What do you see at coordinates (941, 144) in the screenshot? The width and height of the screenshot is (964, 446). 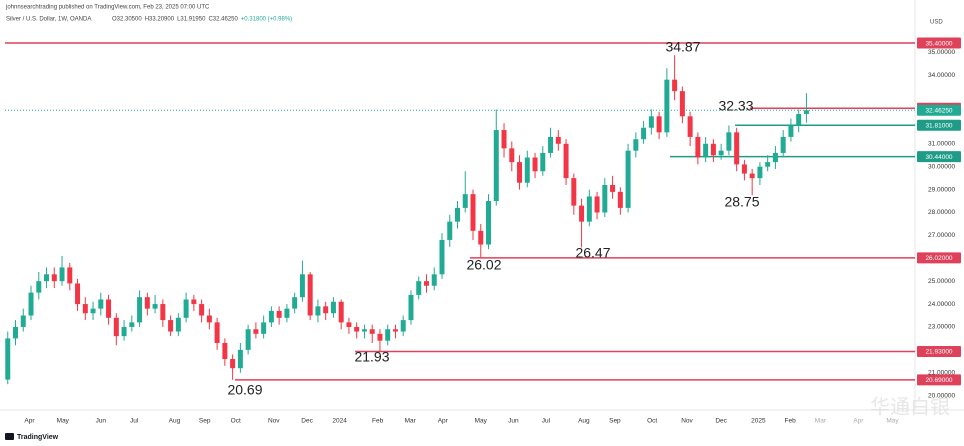 I see `y-tick-label: 31.00000` at bounding box center [941, 144].